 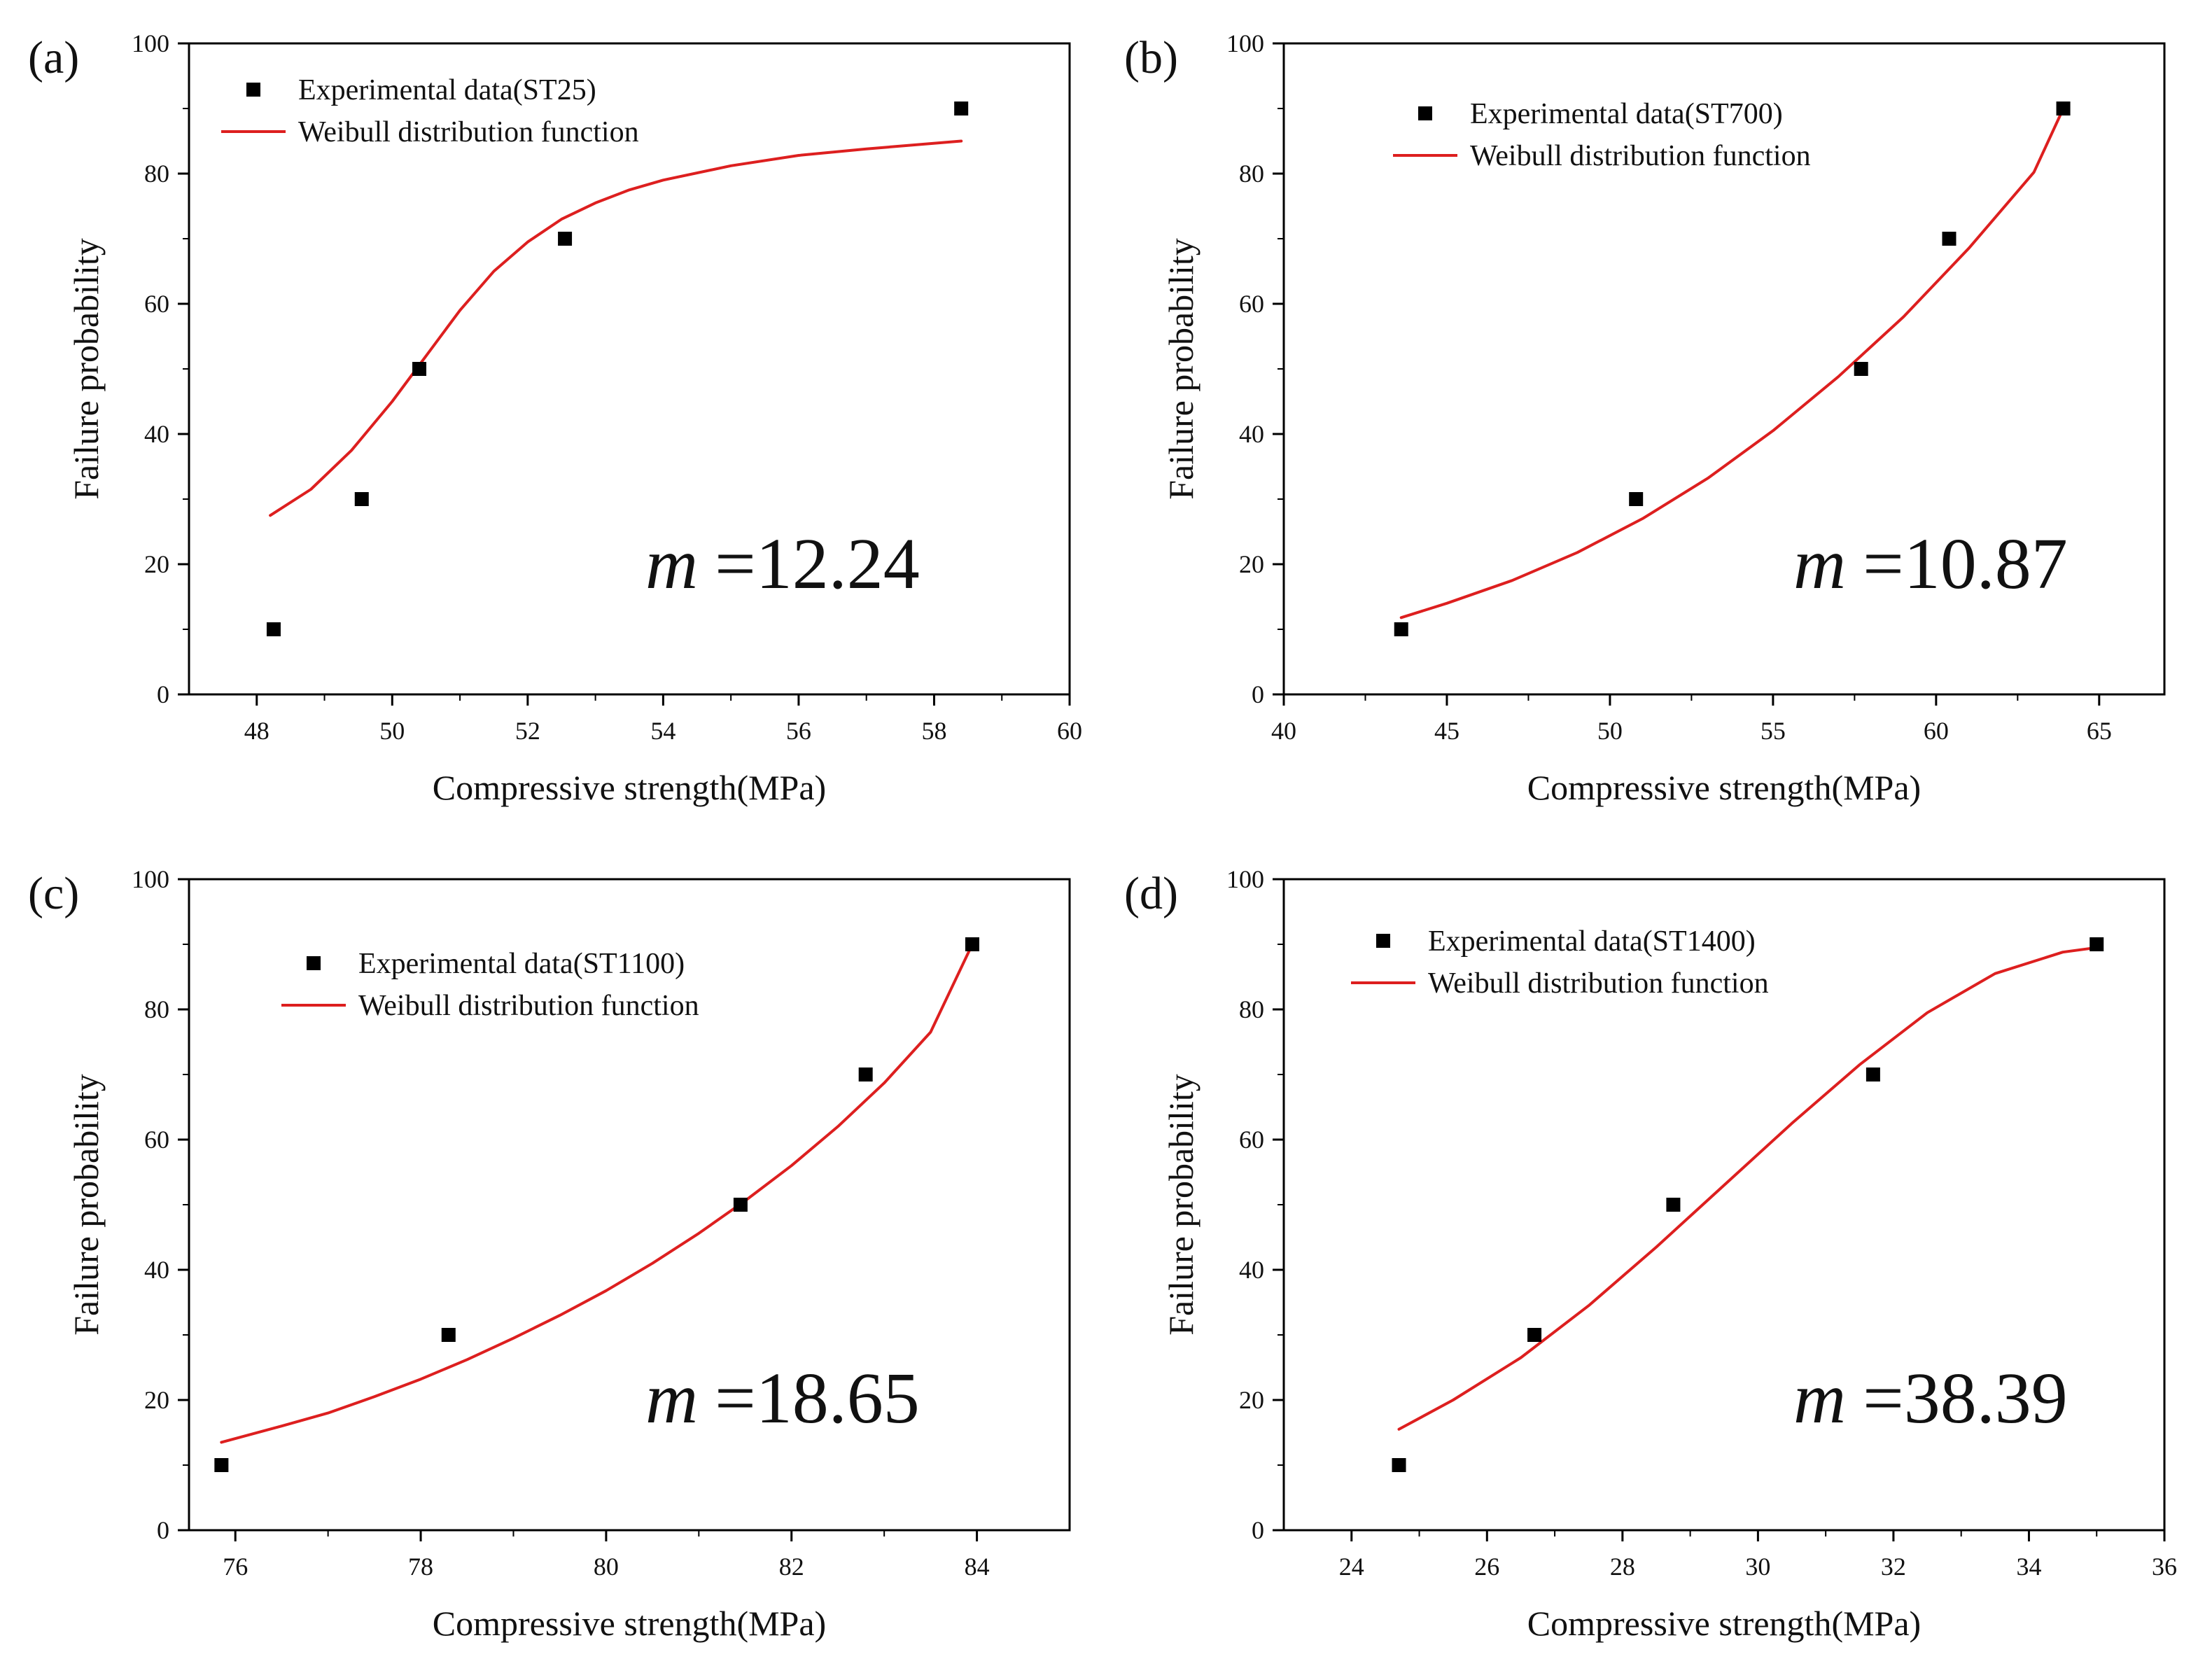 What do you see at coordinates (977, 1567) in the screenshot?
I see `x-tick-label: 84` at bounding box center [977, 1567].